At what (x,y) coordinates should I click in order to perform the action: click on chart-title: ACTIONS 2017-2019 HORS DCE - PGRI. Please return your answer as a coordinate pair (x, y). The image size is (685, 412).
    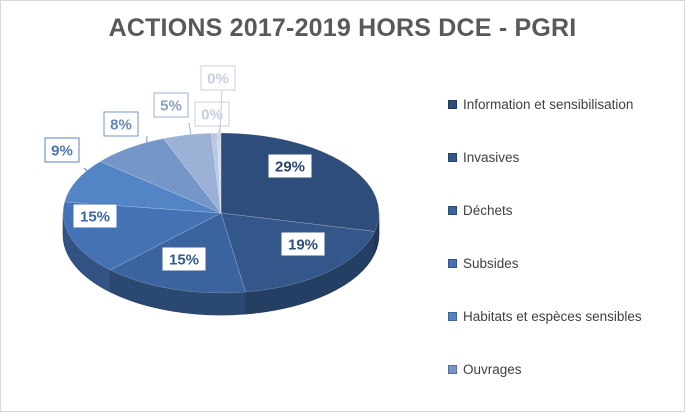
    Looking at the image, I should click on (342, 28).